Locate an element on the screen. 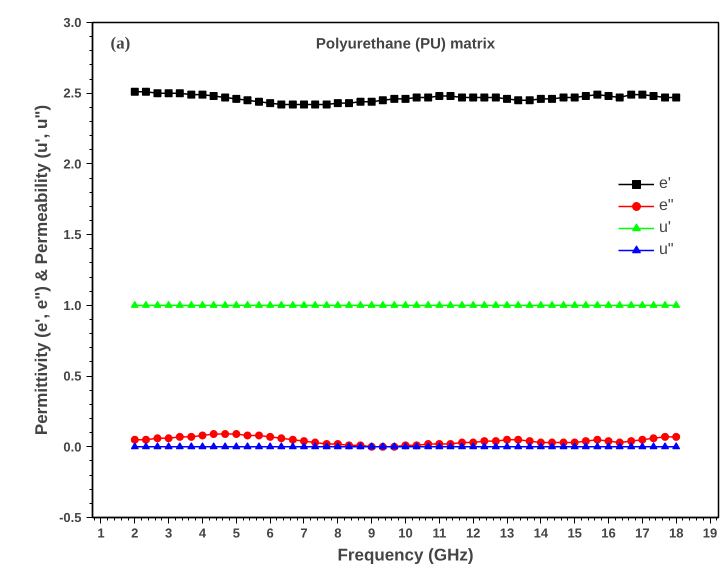 The height and width of the screenshot is (585, 722). legend-label: u' is located at coordinates (665, 228).